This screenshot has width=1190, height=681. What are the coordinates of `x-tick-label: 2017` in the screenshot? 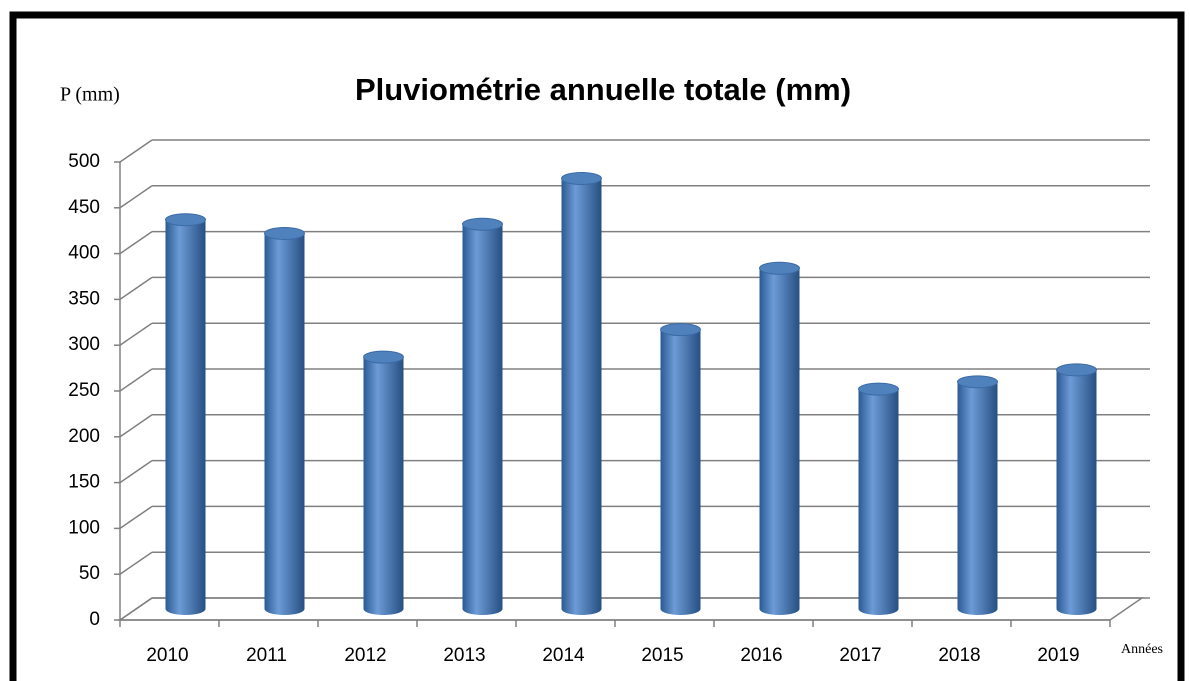 It's located at (860, 655).